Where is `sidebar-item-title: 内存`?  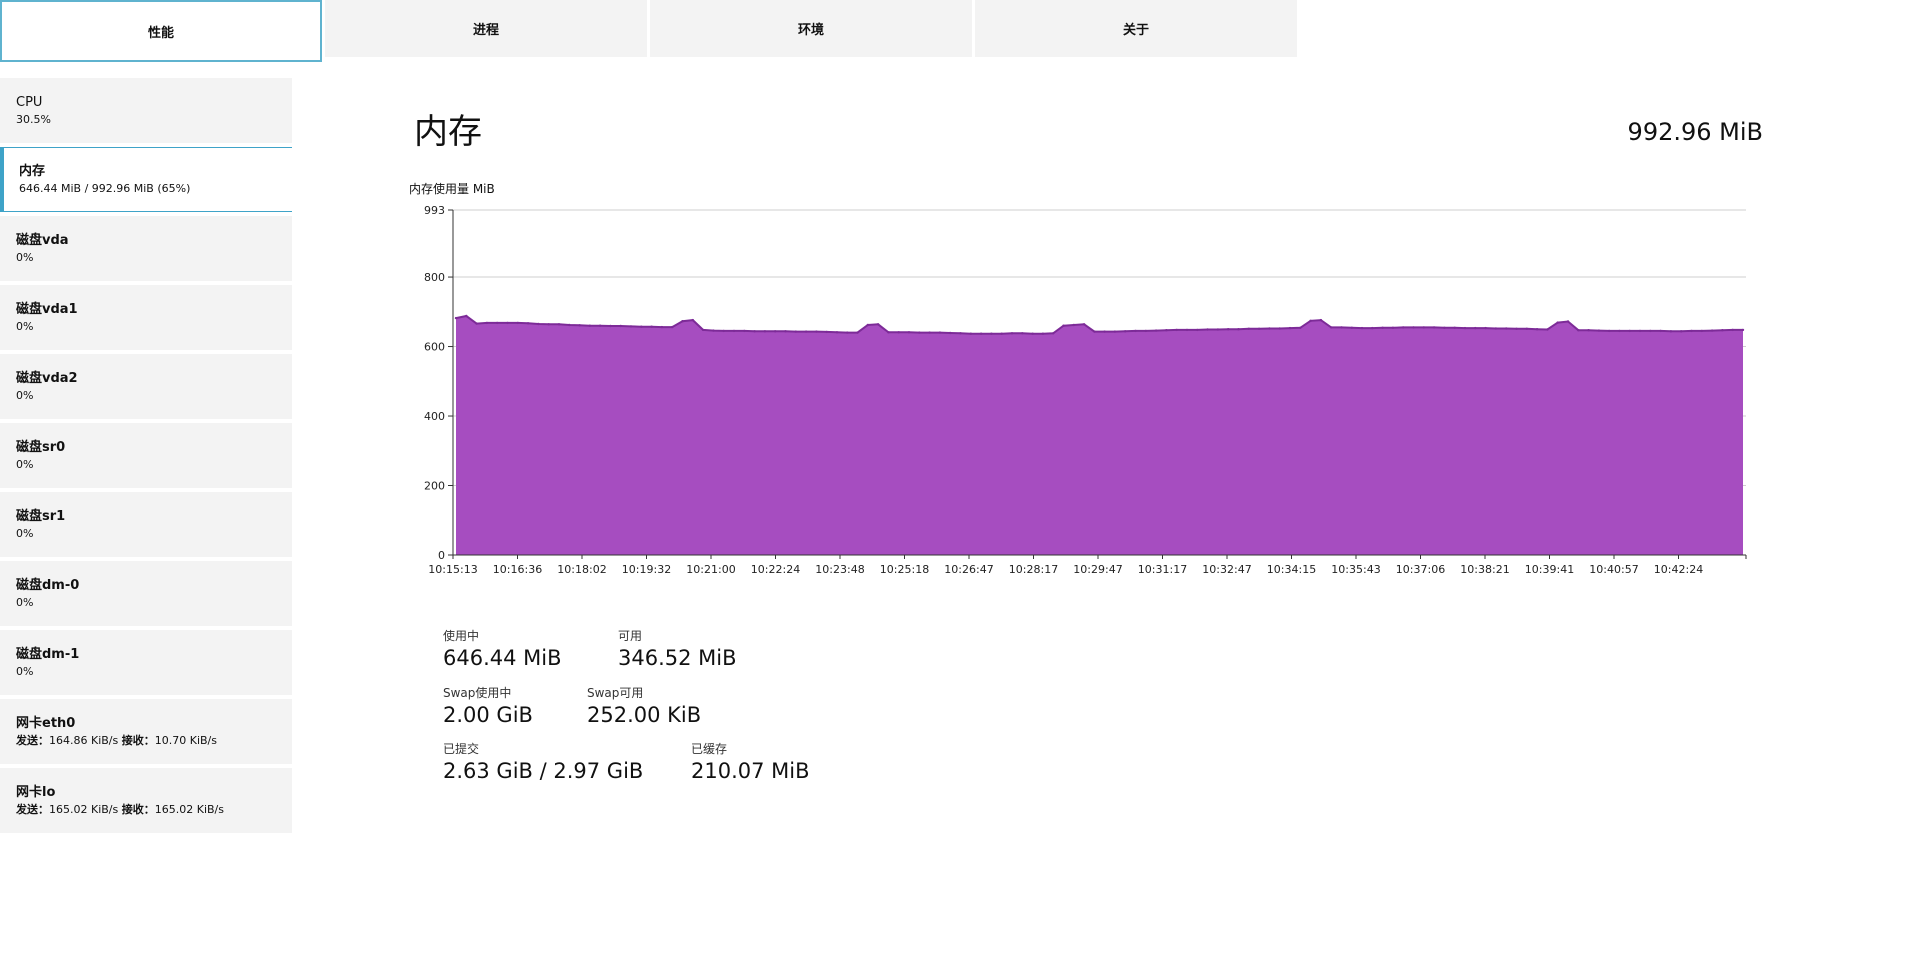
sidebar-item-title: 内存 is located at coordinates (32, 171).